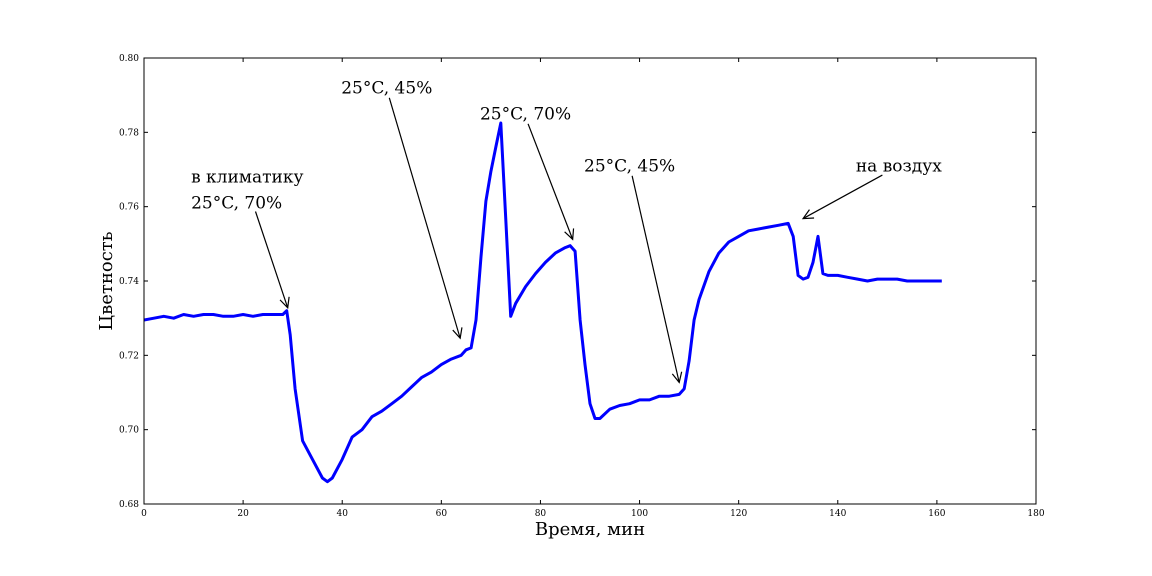 This screenshot has width=1152, height=576. What do you see at coordinates (129, 282) in the screenshot?
I see `y-tick-label: 0.74` at bounding box center [129, 282].